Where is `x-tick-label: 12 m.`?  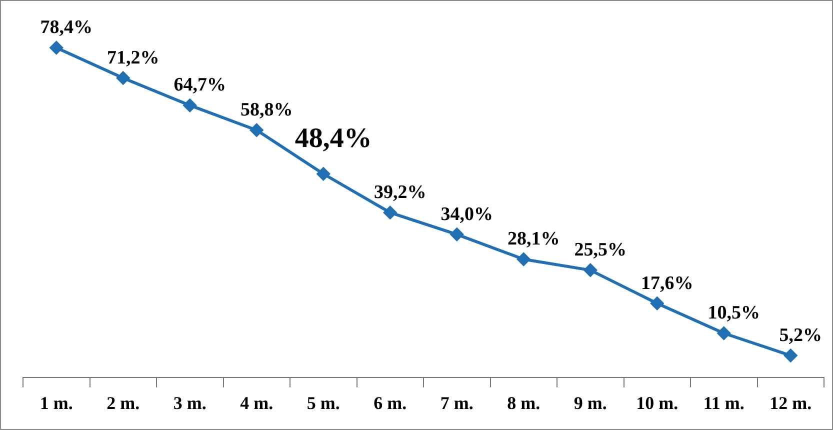
x-tick-label: 12 m. is located at coordinates (791, 402).